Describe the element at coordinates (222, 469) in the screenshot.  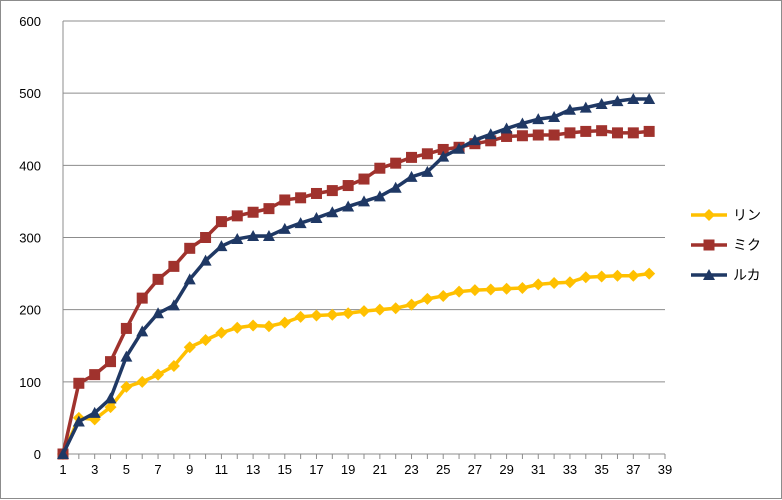
I see `x-tick-label: 11` at that location.